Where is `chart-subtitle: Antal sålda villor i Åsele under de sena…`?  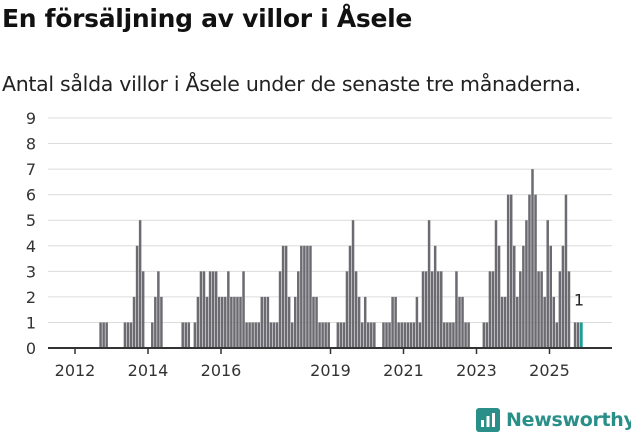 chart-subtitle: Antal sålda villor i Åsele under de sena… is located at coordinates (291, 84).